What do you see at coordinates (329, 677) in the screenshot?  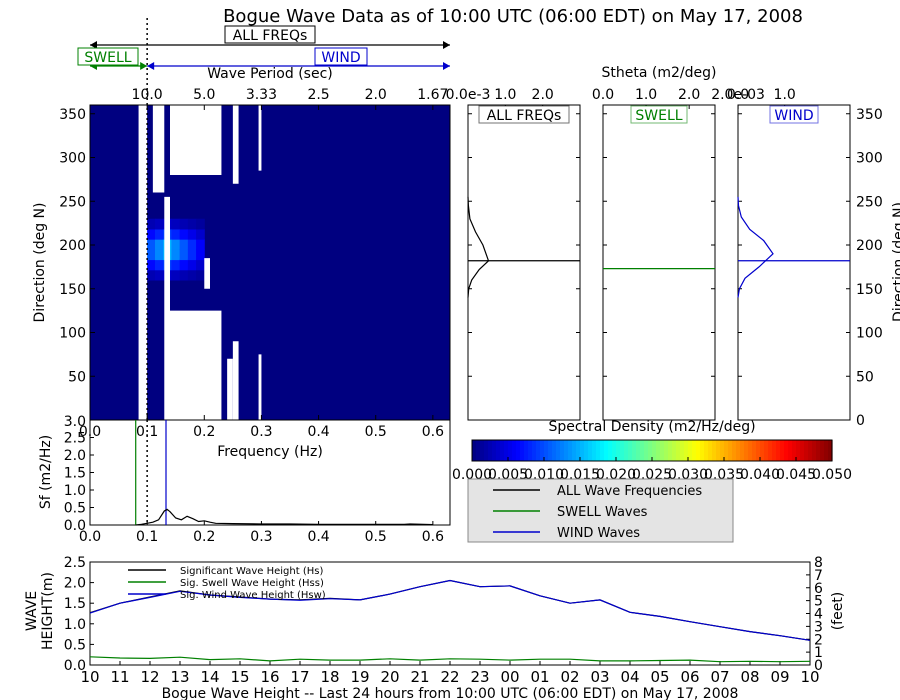 I see `height-xtick-label: 18` at bounding box center [329, 677].